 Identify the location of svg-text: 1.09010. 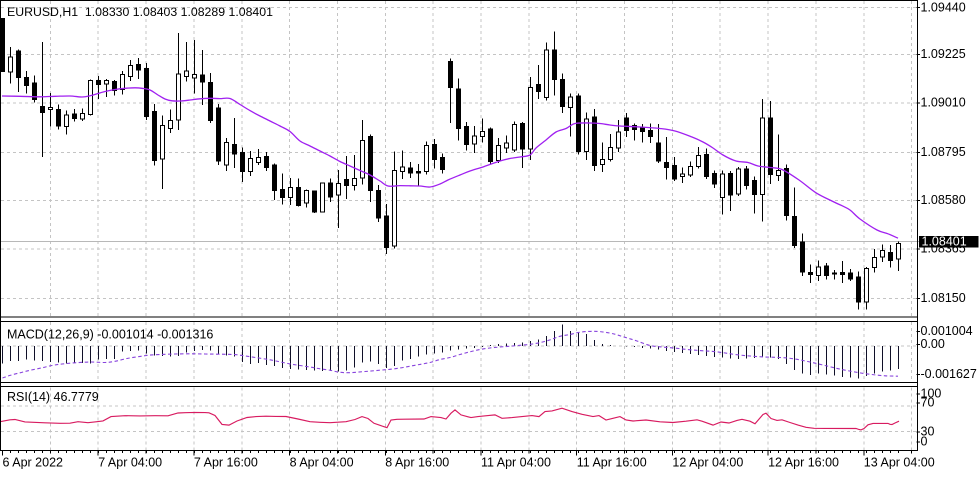
(943, 103).